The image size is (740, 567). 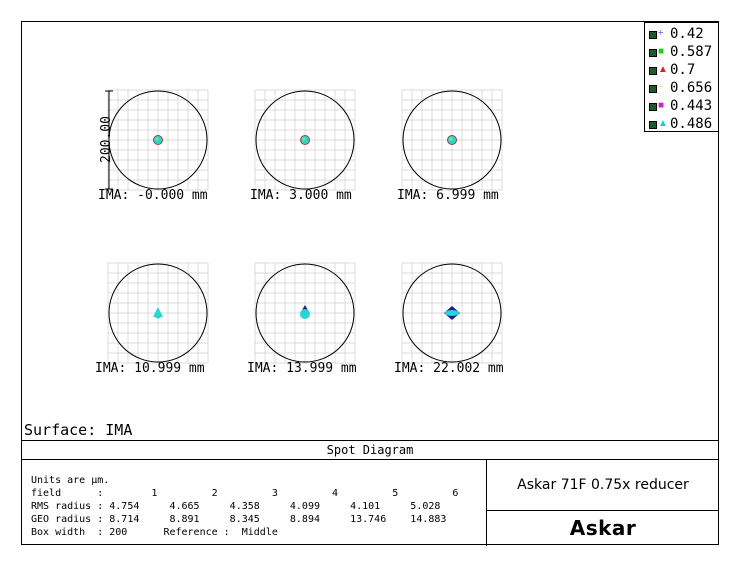 I want to click on legend-label: 0.42, so click(x=687, y=34).